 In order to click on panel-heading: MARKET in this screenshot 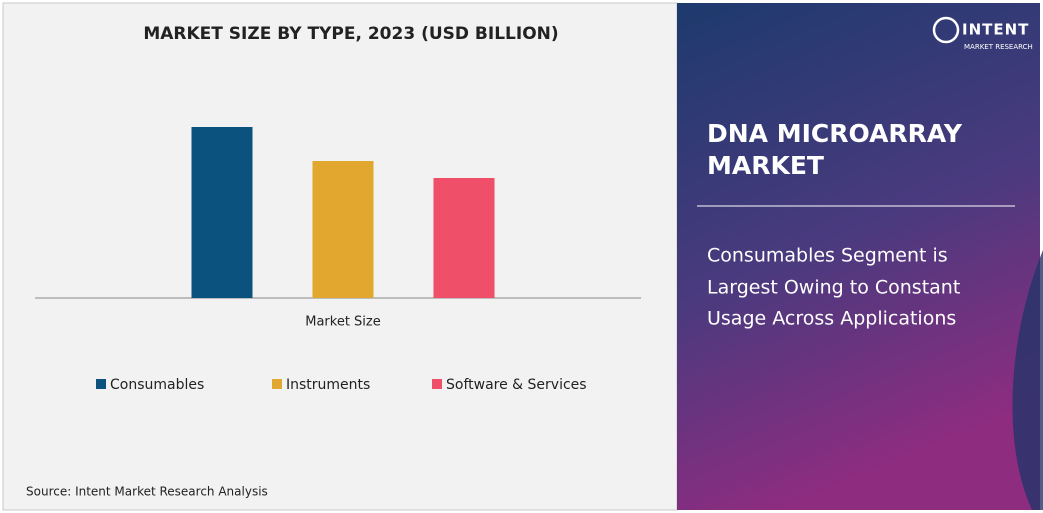, I will do `click(765, 165)`.